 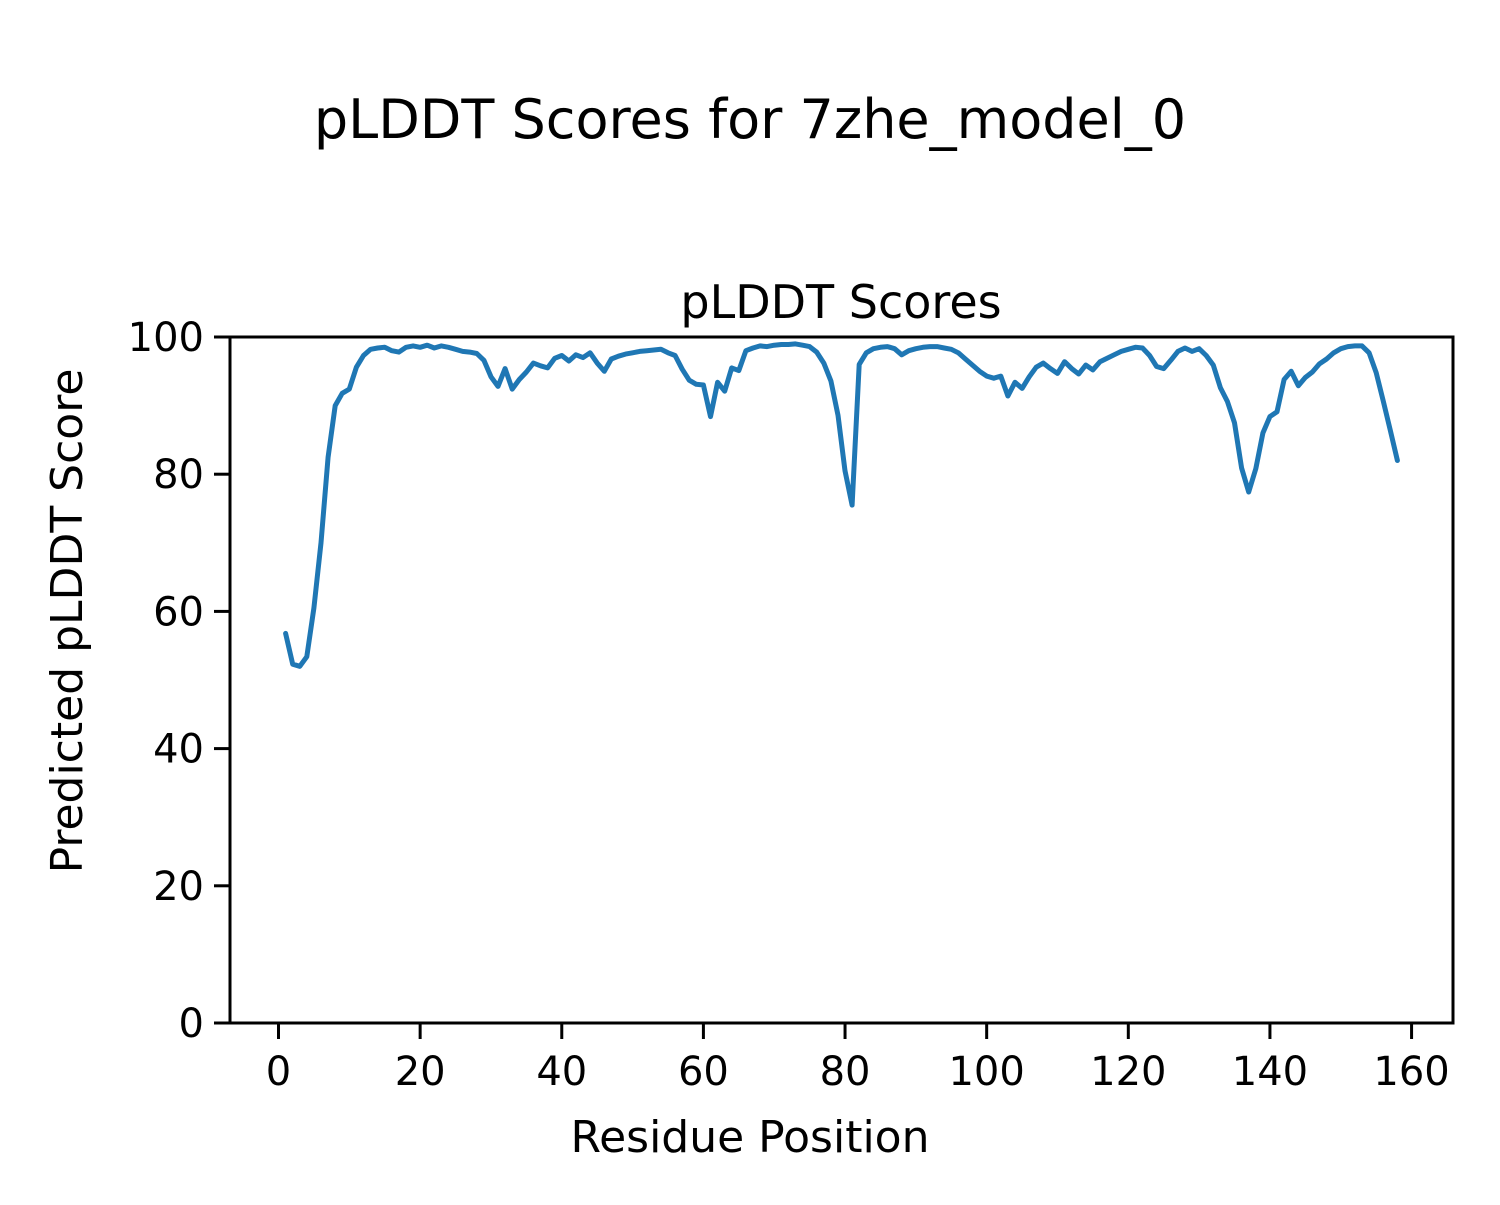 I want to click on x-tick-label: 40, so click(x=561, y=1072).